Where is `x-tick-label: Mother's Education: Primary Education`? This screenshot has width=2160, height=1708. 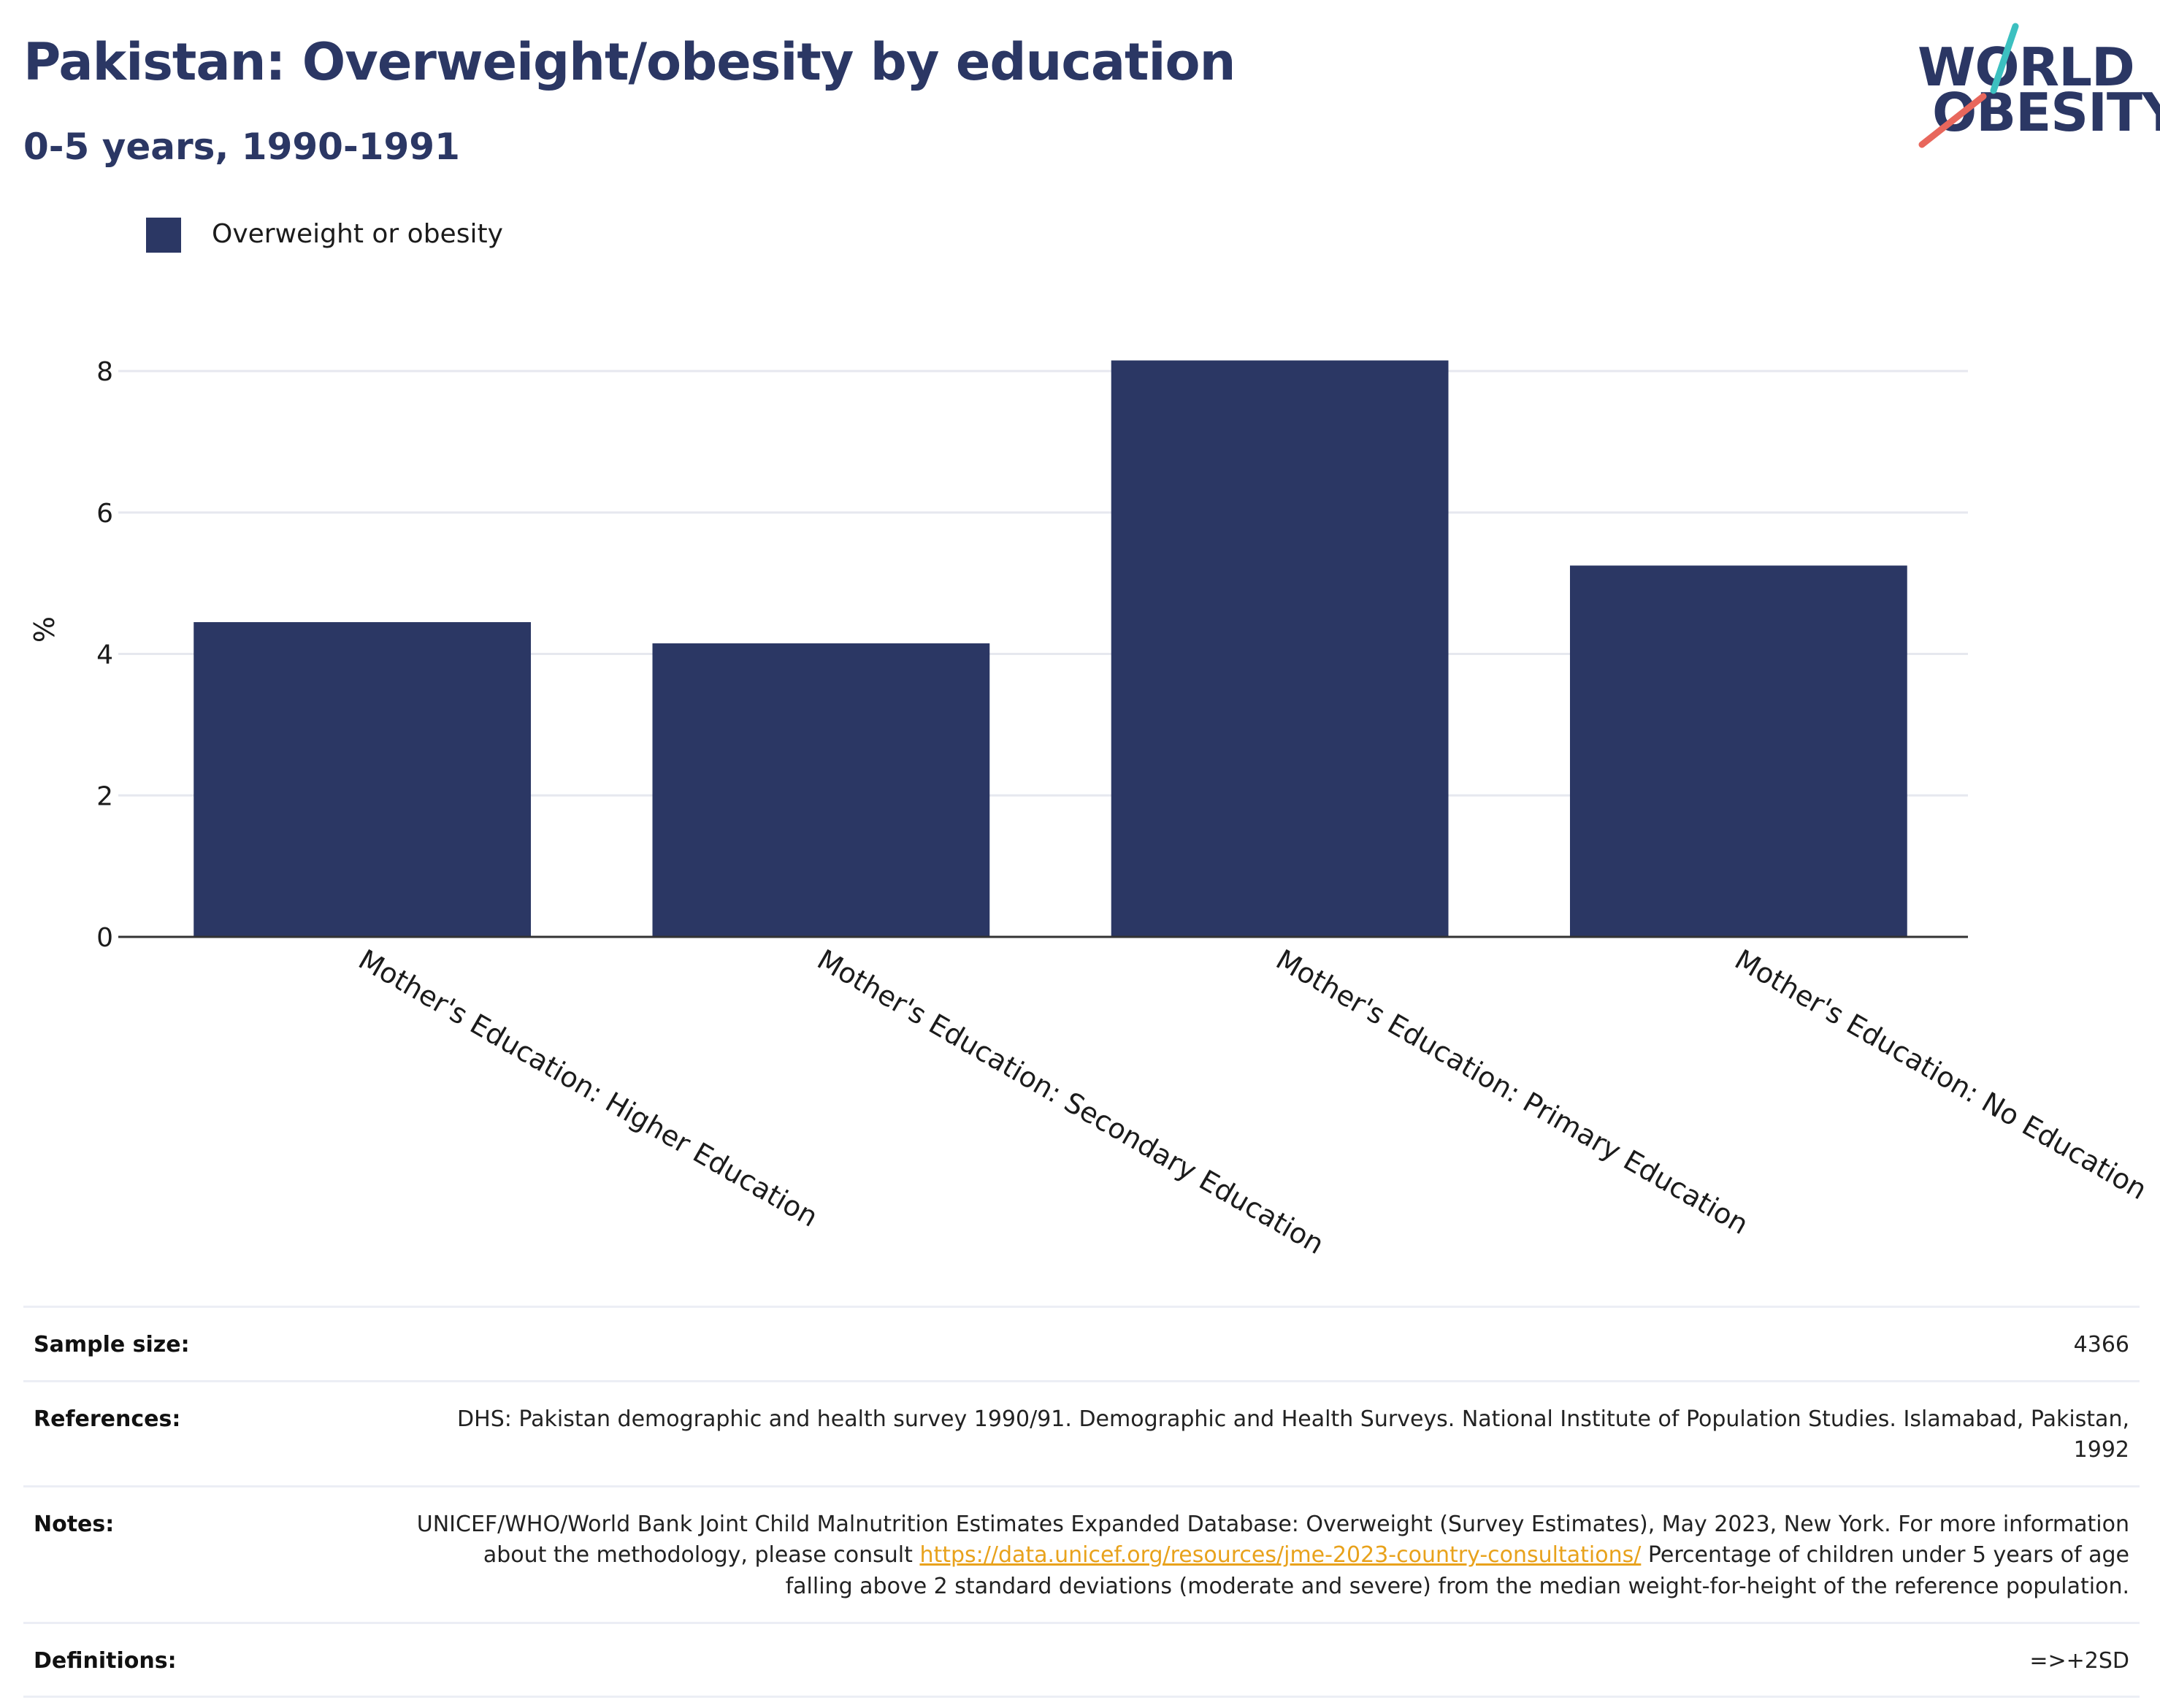 x-tick-label: Mother's Education: Primary Education is located at coordinates (1512, 1092).